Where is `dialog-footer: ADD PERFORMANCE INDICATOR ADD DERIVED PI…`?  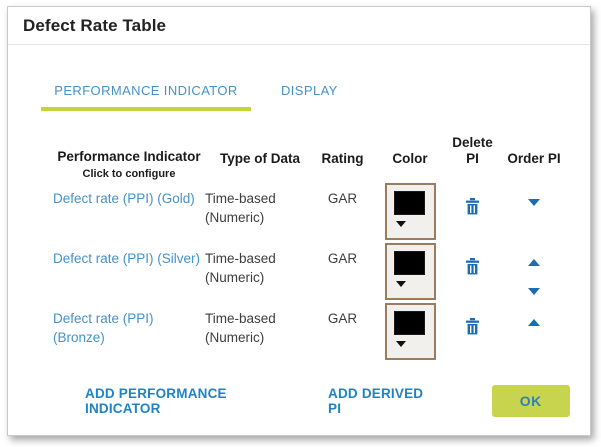 dialog-footer: ADD PERFORMANCE INDICATOR ADD DERIVED PI… is located at coordinates (327, 400).